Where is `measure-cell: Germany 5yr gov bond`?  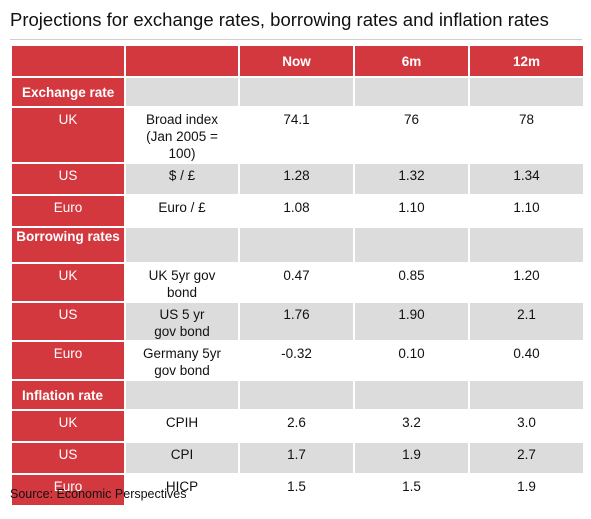
measure-cell: Germany 5yr gov bond is located at coordinates (182, 360).